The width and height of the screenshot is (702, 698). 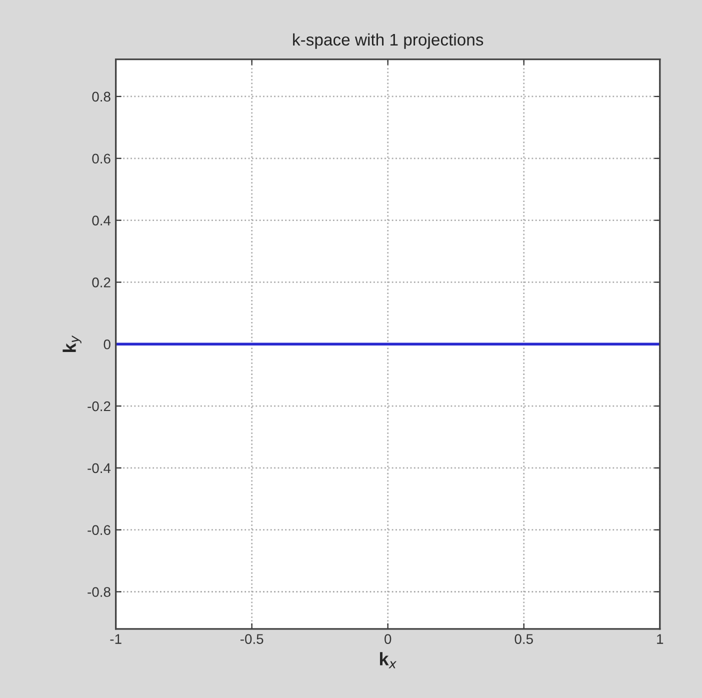 What do you see at coordinates (72, 343) in the screenshot?
I see `y-axis-title: k$_{y}$` at bounding box center [72, 343].